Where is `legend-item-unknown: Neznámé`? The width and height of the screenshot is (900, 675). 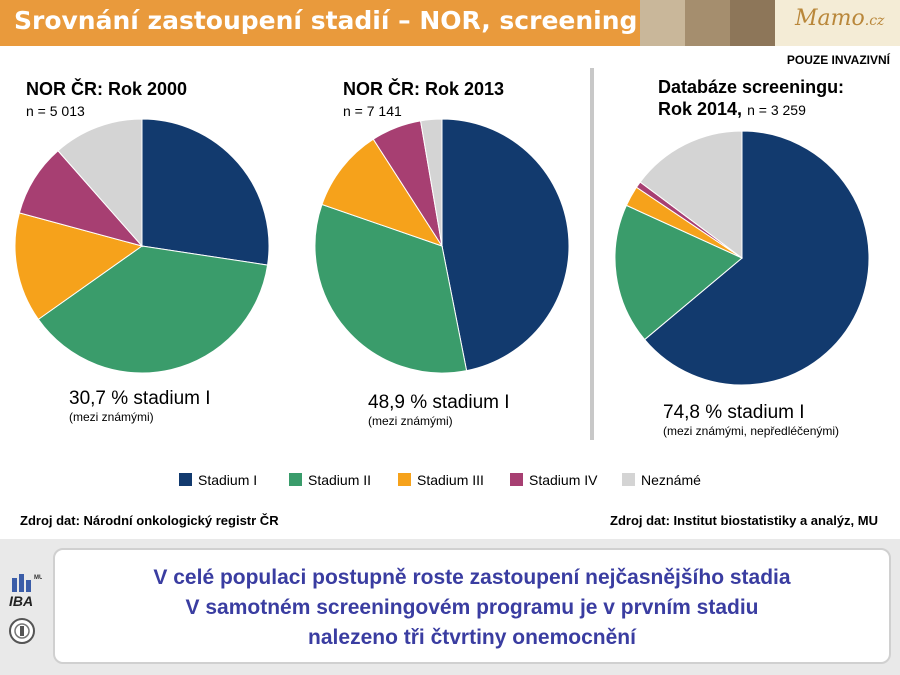
legend-item-unknown: Neznámé is located at coordinates (661, 480).